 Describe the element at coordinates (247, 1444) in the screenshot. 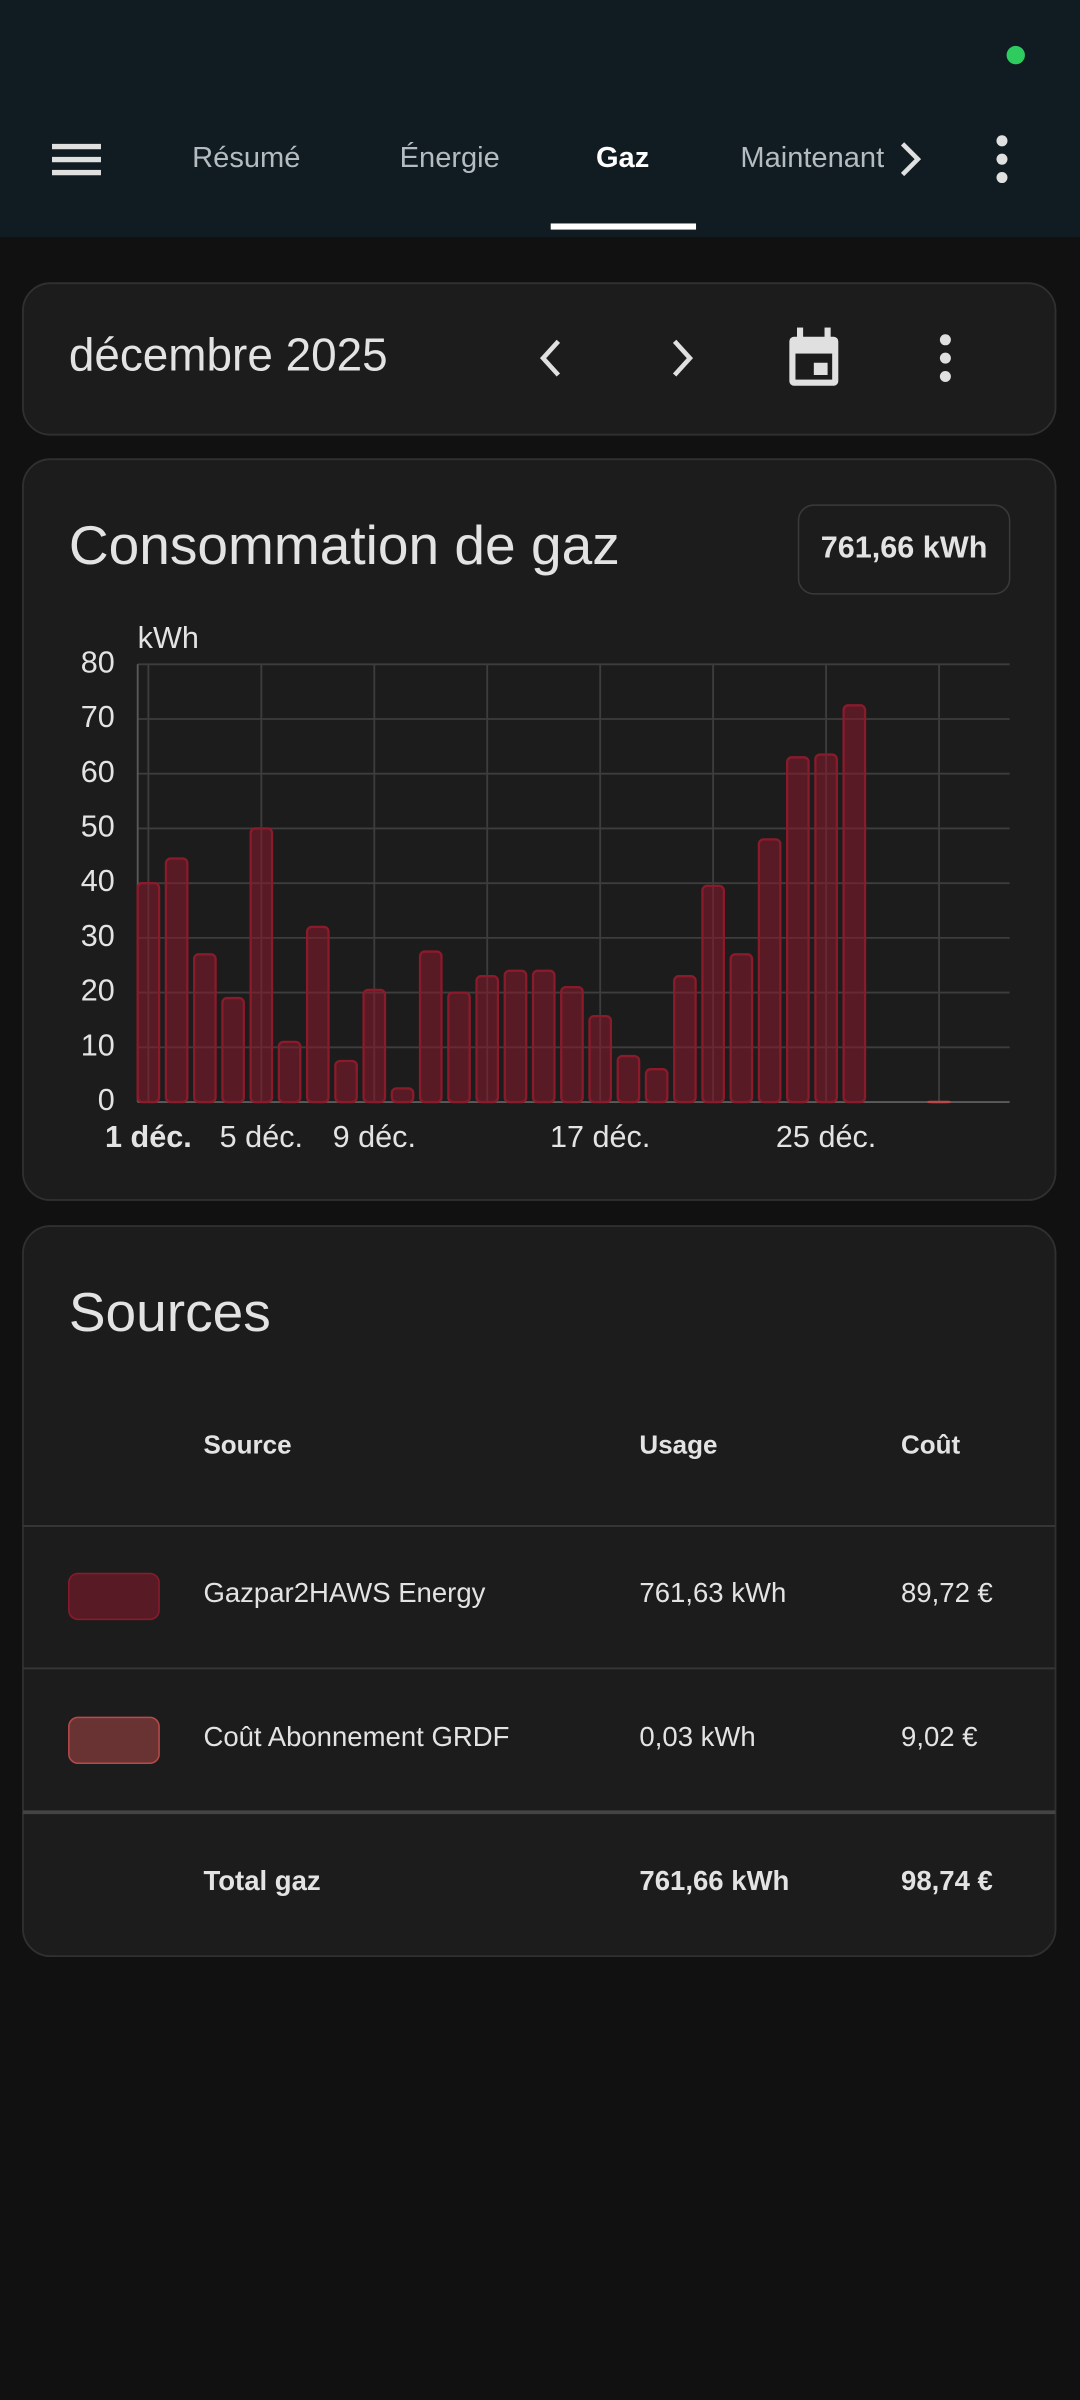

I see `column-header: Source` at that location.